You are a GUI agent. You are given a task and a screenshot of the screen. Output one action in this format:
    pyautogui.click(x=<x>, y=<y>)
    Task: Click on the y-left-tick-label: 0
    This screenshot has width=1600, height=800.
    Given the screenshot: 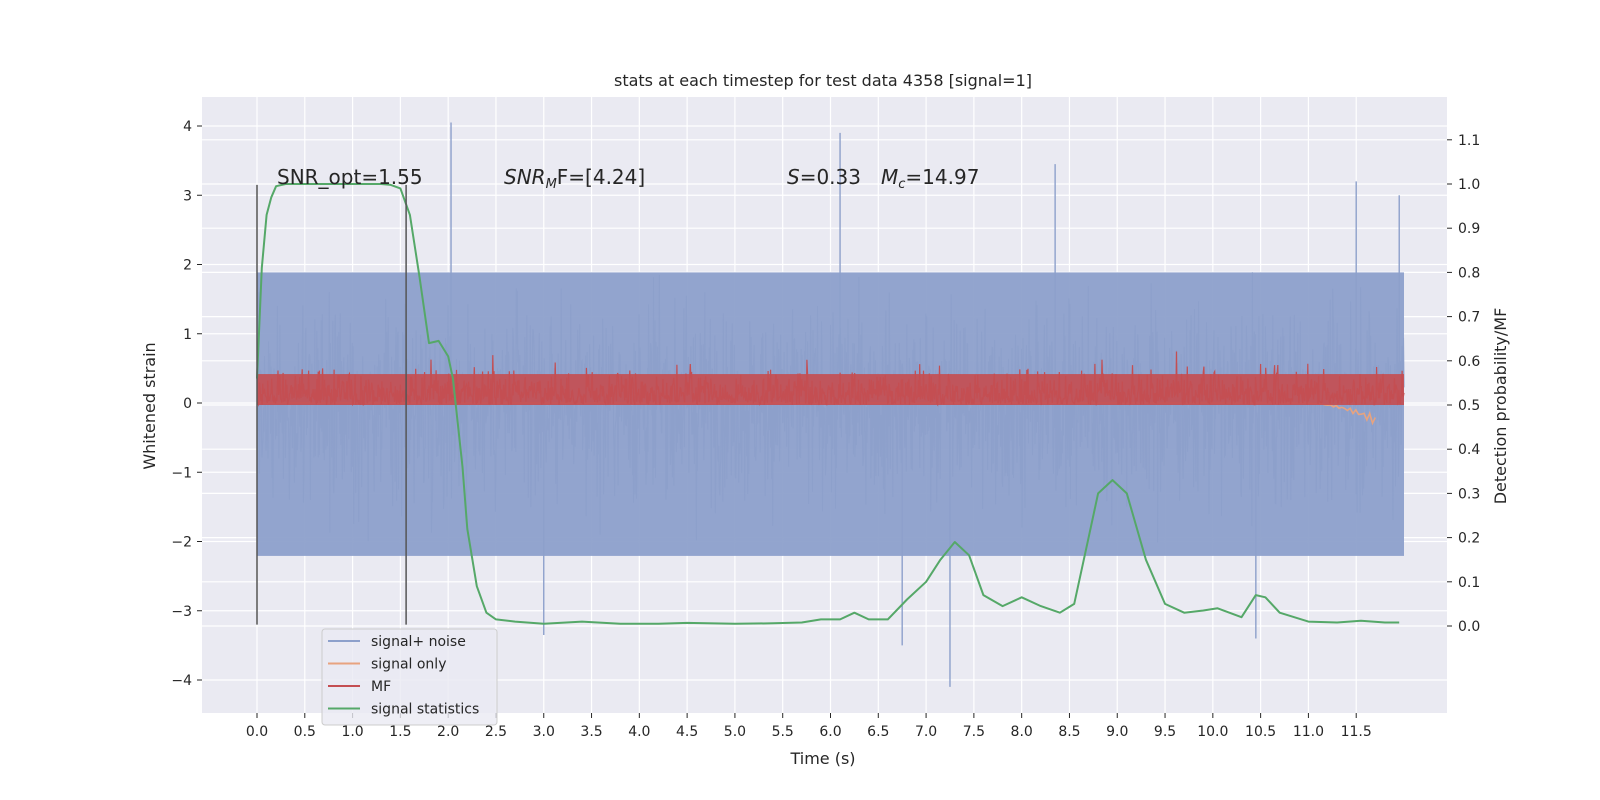 What is the action you would take?
    pyautogui.click(x=187, y=404)
    